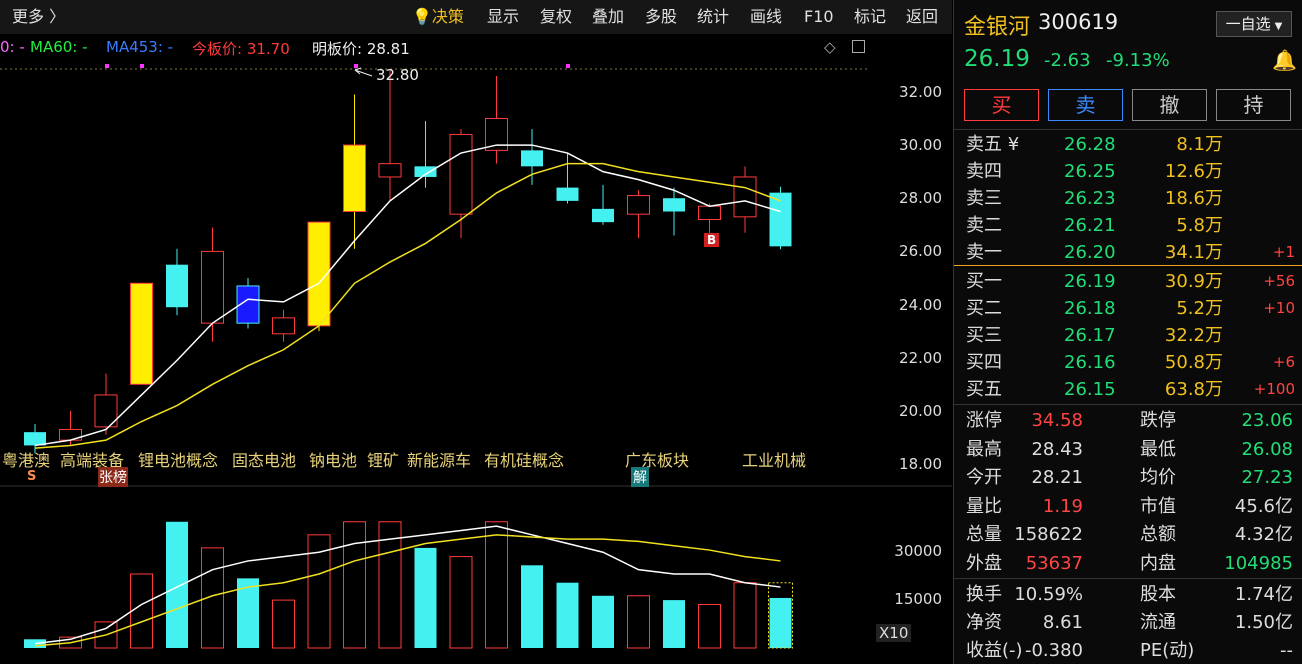  Describe the element at coordinates (524, 460) in the screenshot. I see `concept-tag: 有机硅概念` at that location.